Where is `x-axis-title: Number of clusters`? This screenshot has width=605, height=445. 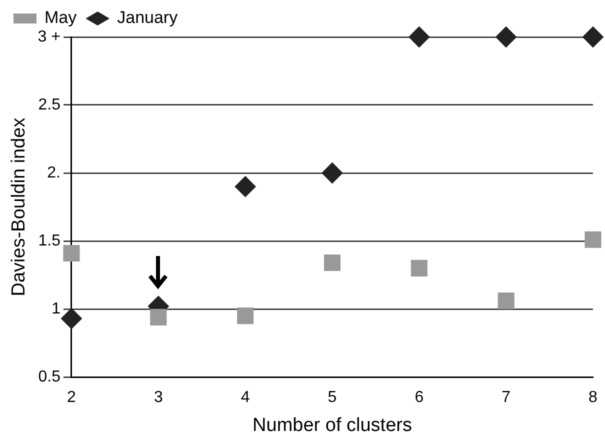
x-axis-title: Number of clusters is located at coordinates (332, 425).